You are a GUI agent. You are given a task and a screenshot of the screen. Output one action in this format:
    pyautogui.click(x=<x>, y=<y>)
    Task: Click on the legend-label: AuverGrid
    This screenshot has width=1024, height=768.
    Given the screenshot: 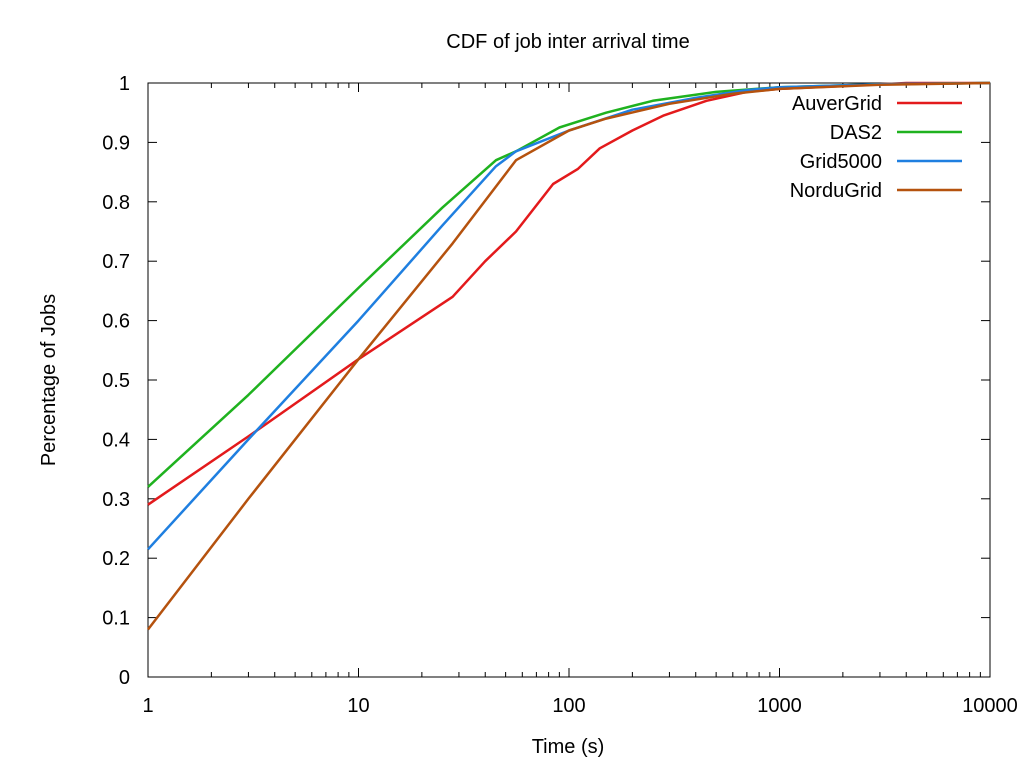 What is the action you would take?
    pyautogui.click(x=837, y=104)
    